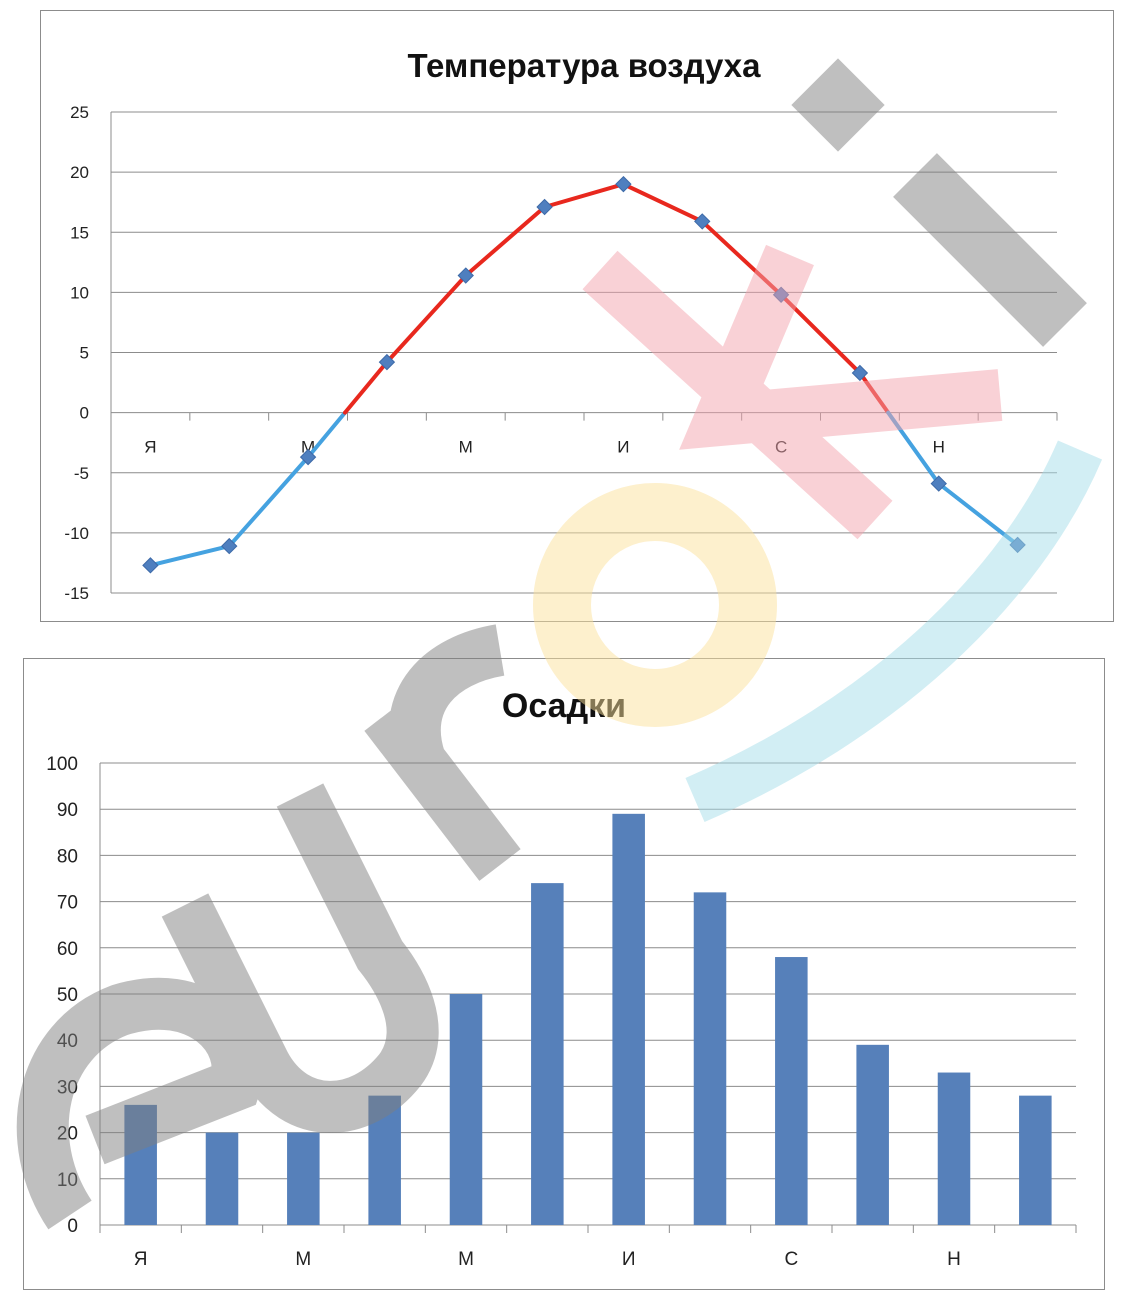  Describe the element at coordinates (67, 995) in the screenshot. I see `y-tick-label: 50` at that location.